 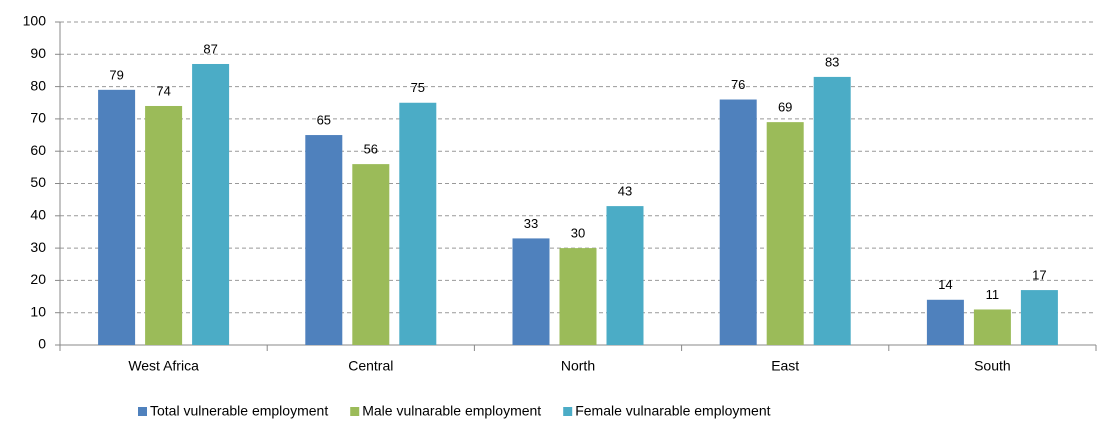 I want to click on data-label: 33, so click(x=531, y=223).